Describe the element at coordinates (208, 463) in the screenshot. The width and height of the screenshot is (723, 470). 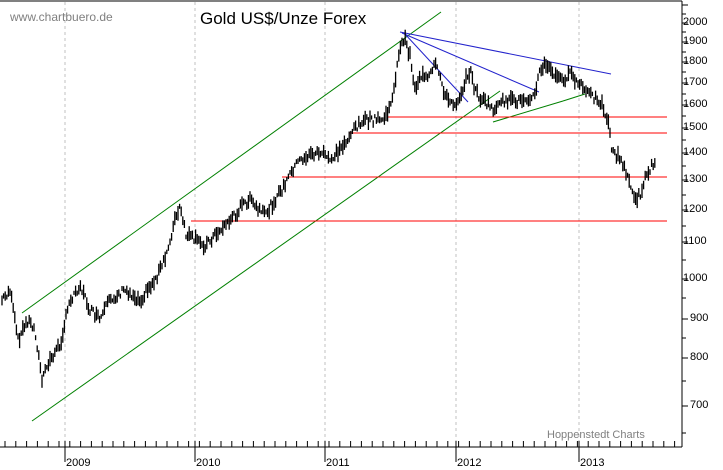
I see `x-tick-label: 2010` at that location.